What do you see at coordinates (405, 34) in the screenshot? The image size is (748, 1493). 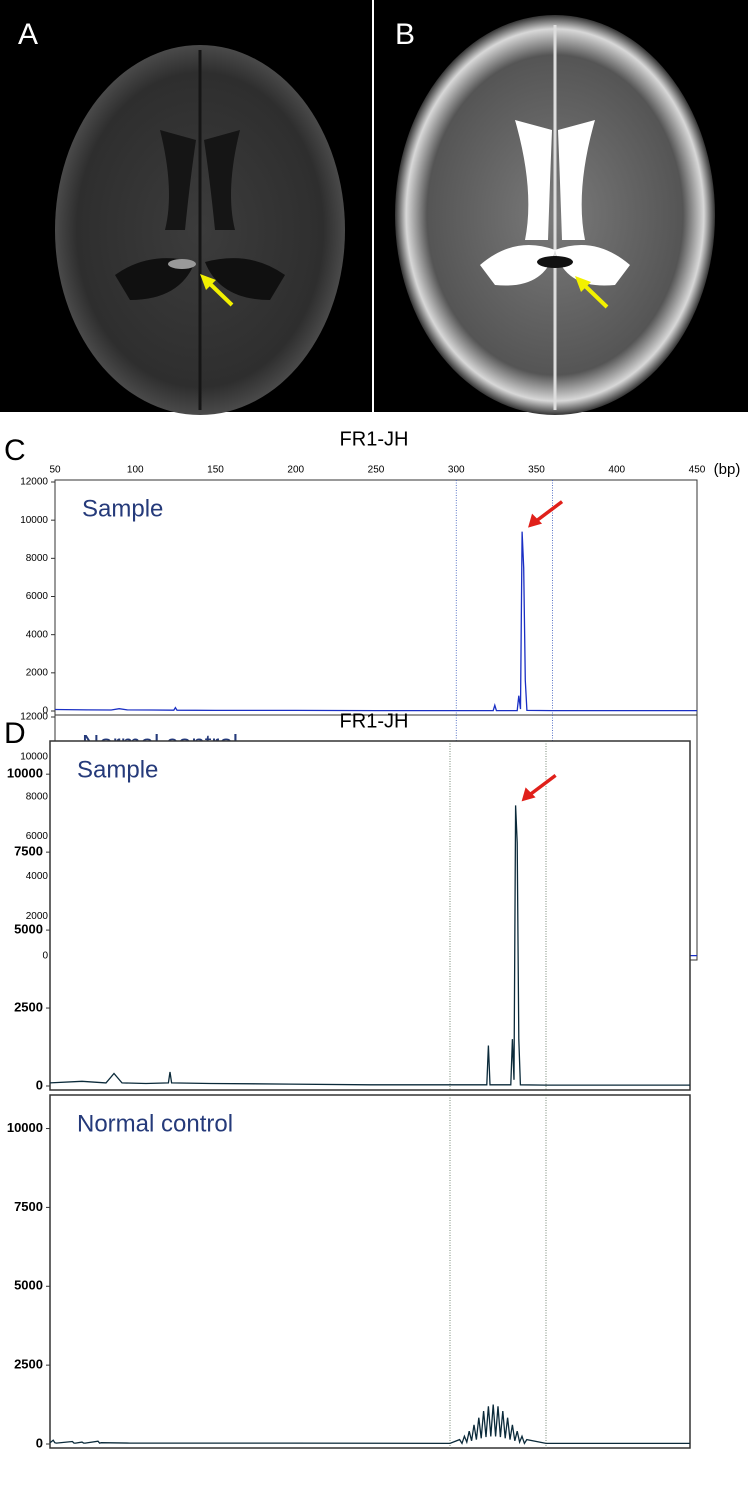 I see `panel-label: B` at bounding box center [405, 34].